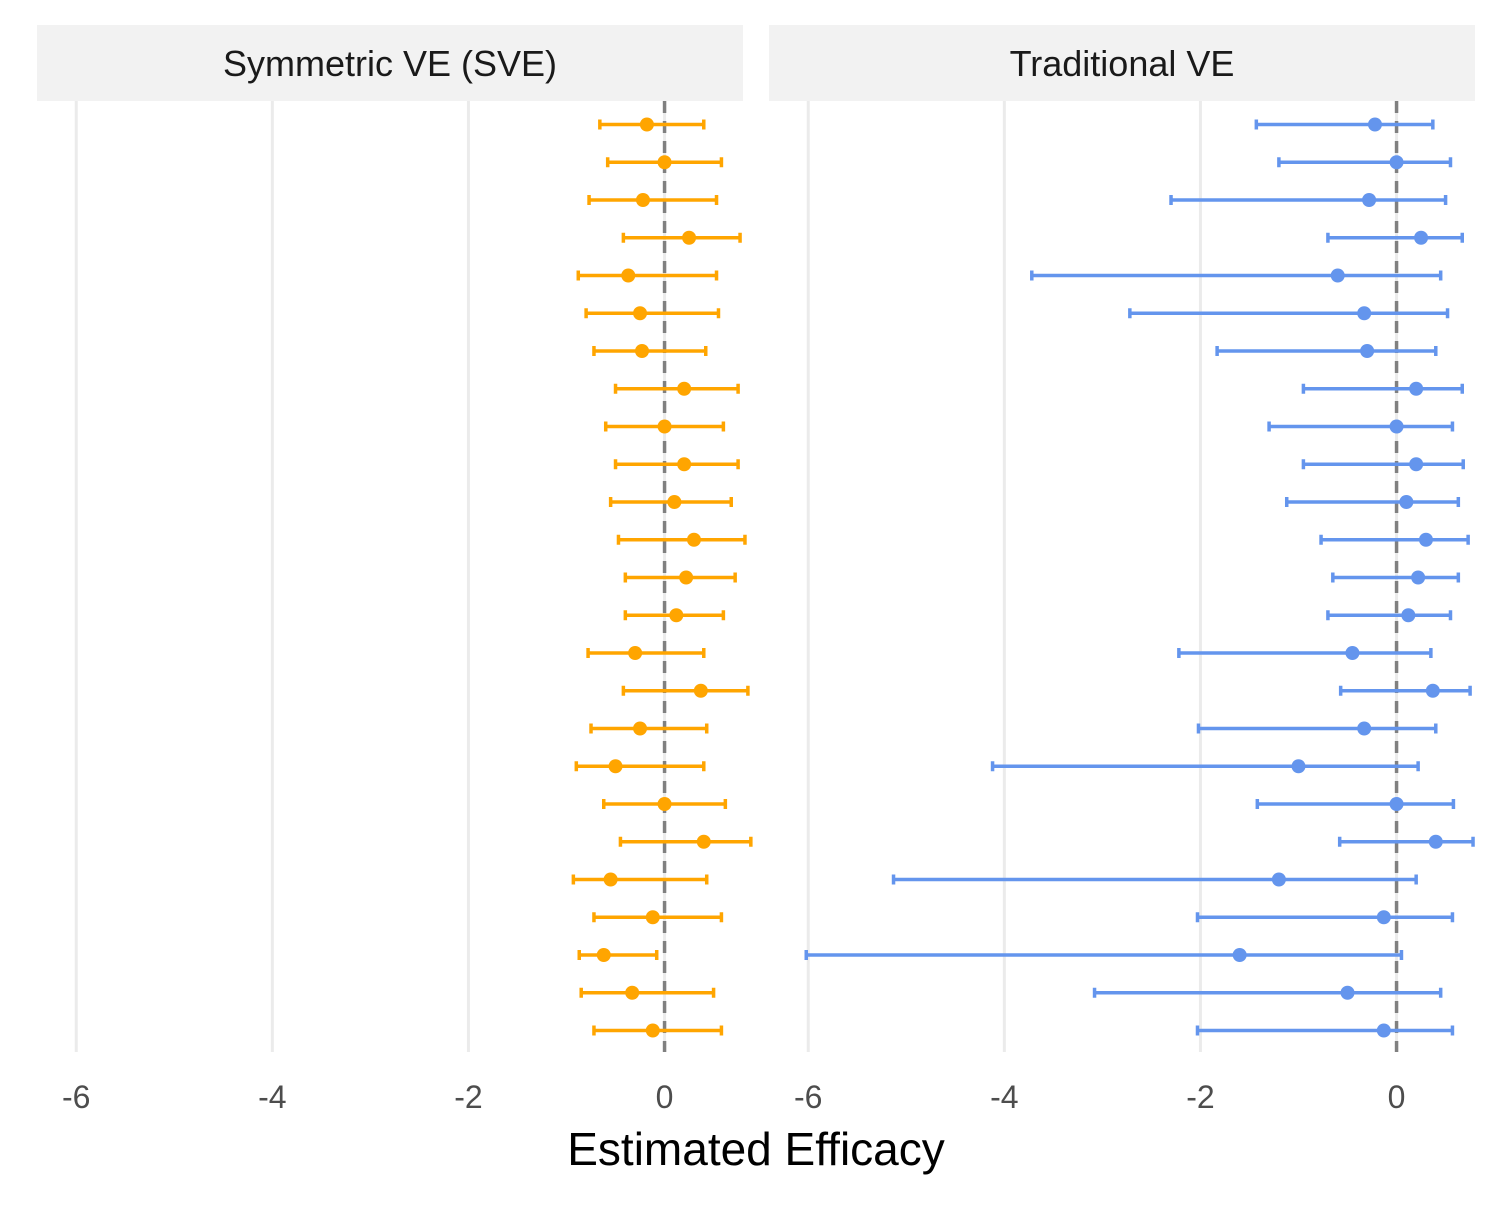 Image resolution: width=1500 pixels, height=1205 pixels. What do you see at coordinates (76, 1097) in the screenshot?
I see `x-tick-label-sve: -6` at bounding box center [76, 1097].